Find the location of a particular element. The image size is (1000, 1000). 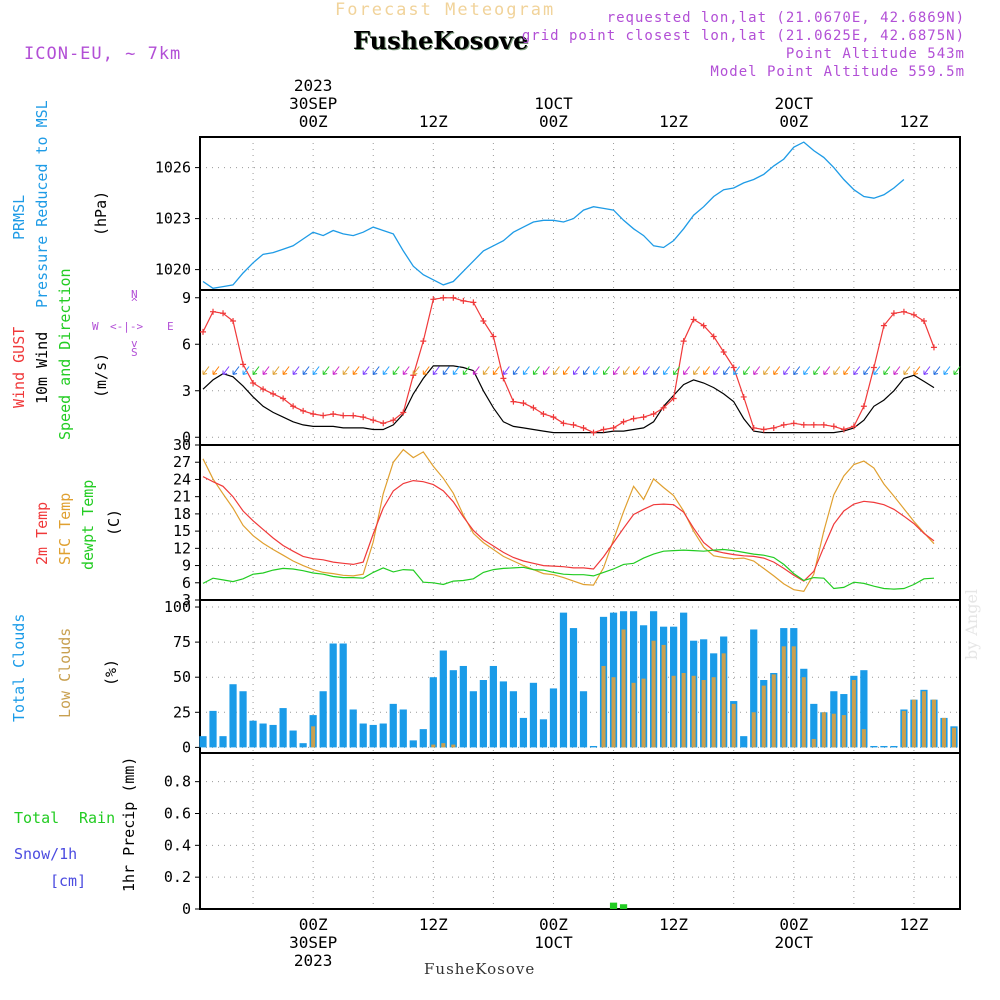

y-tick-label: 9 is located at coordinates (186, 298).